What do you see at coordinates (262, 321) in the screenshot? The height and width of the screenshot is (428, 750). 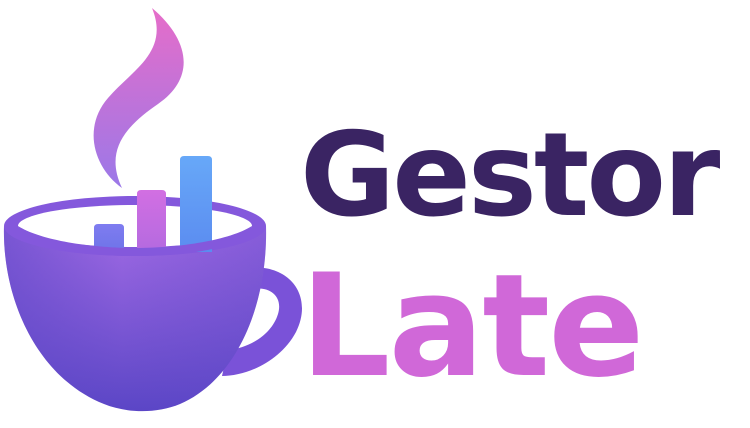 I see `cup-handle` at bounding box center [262, 321].